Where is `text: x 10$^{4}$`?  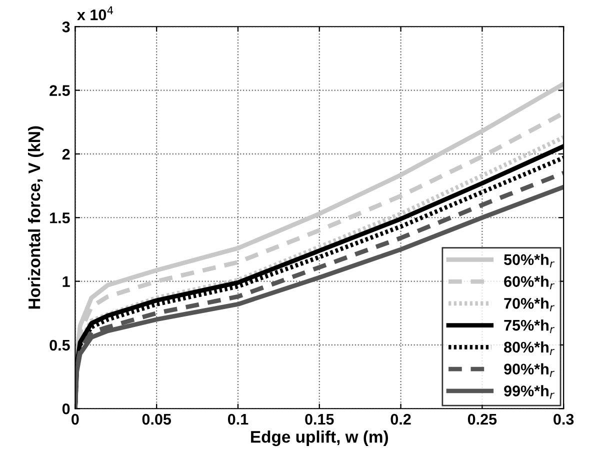 text: x 10$^{4}$ is located at coordinates (95, 13).